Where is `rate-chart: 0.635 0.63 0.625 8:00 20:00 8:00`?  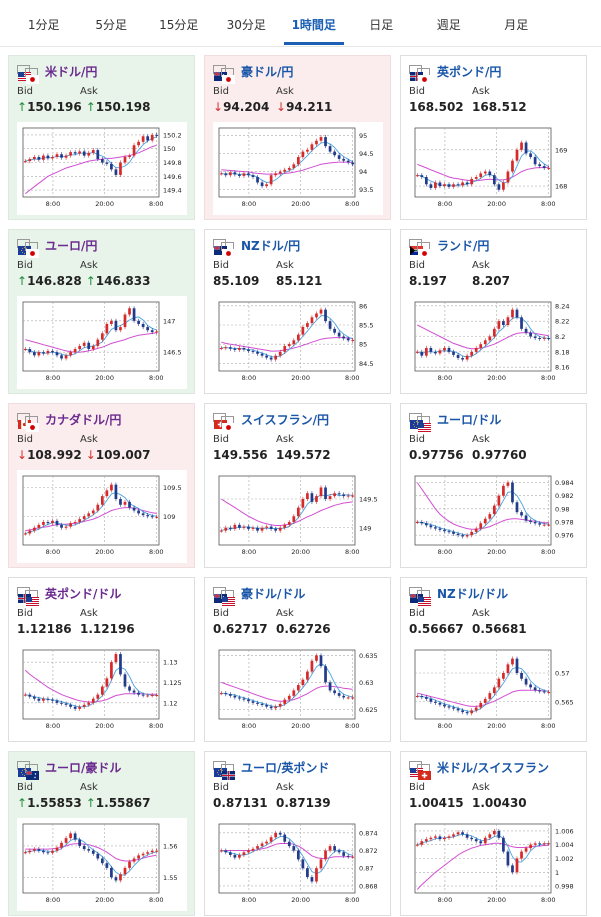
rate-chart: 0.635 0.63 0.625 8:00 20:00 8:00 is located at coordinates (298, 690).